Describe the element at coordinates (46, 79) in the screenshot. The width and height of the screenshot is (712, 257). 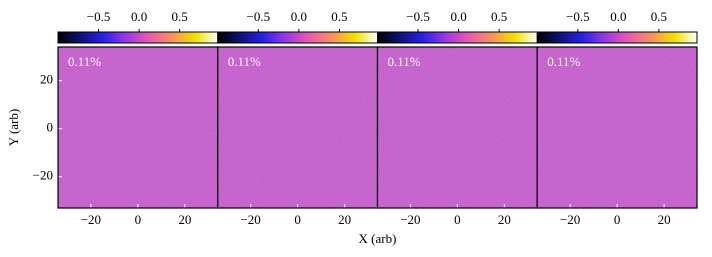
I see `y-tick-label: 20` at that location.